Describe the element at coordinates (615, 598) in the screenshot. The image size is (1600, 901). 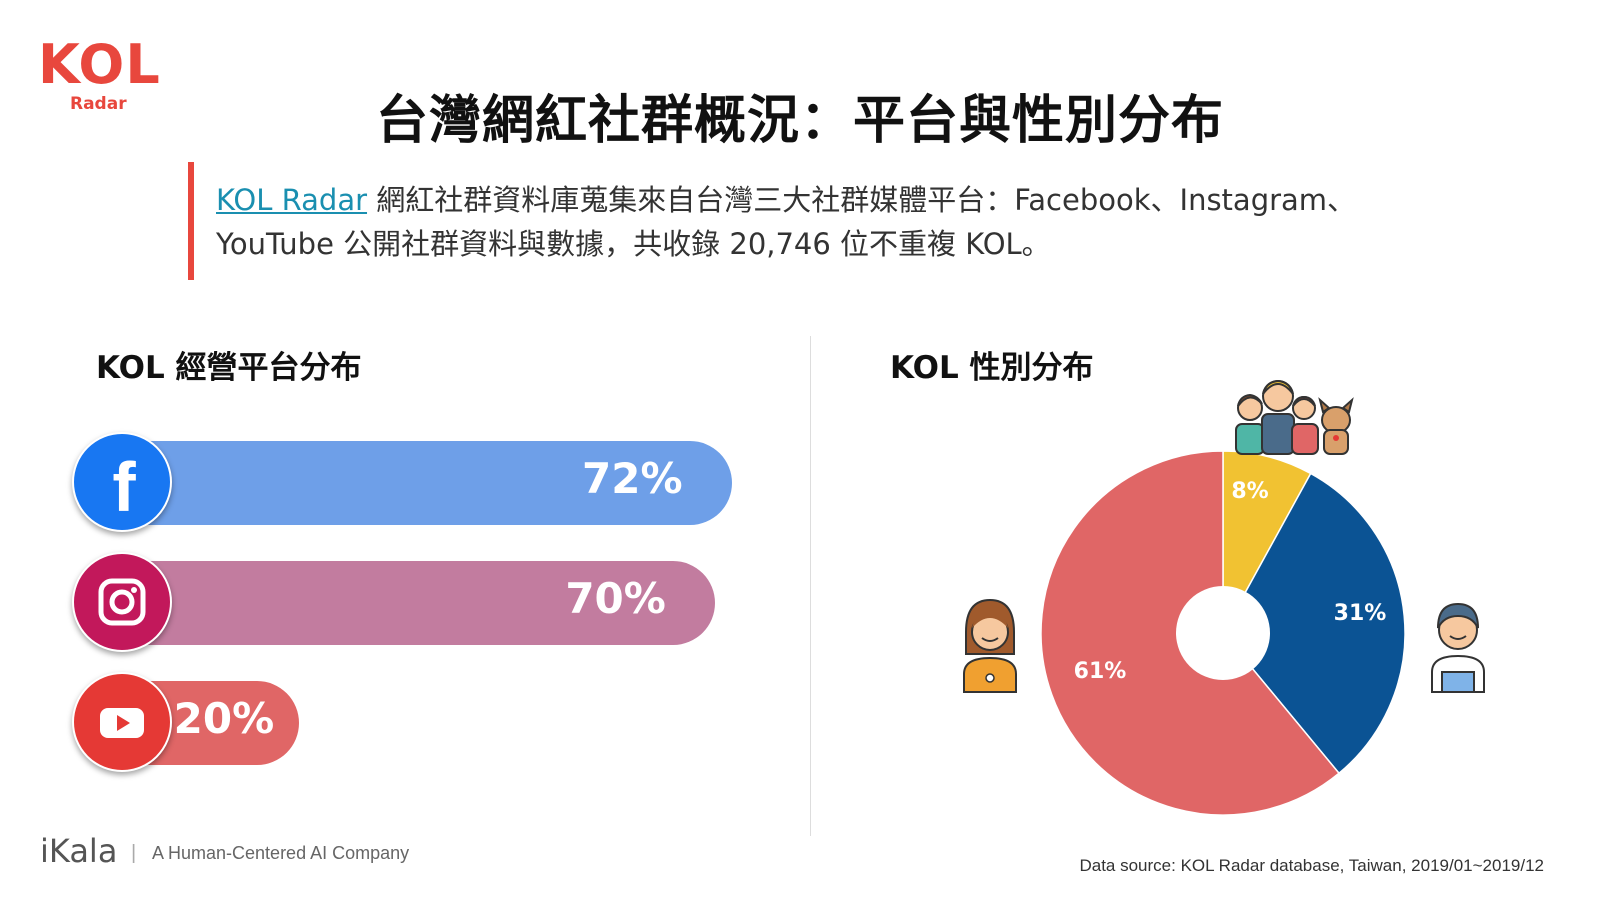
I see `bar-value-instagram: 70%` at that location.